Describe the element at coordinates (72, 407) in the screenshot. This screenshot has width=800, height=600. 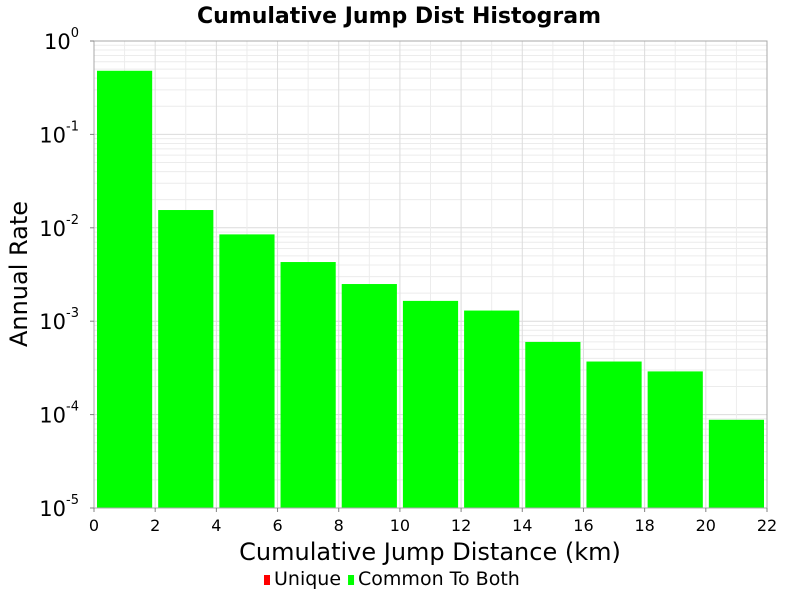
I see `y-tick-exponent: -4` at that location.